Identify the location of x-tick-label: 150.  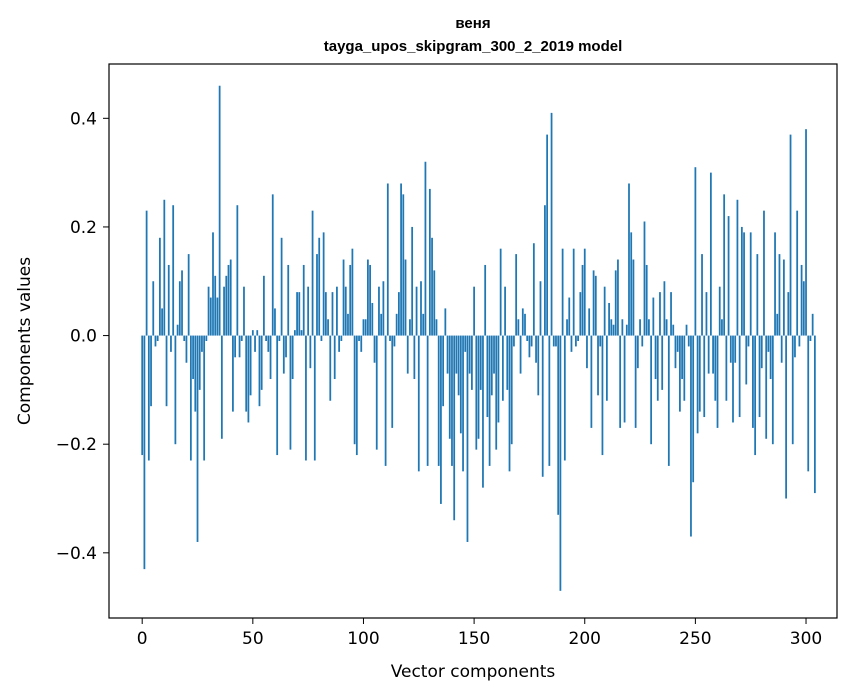
(474, 639).